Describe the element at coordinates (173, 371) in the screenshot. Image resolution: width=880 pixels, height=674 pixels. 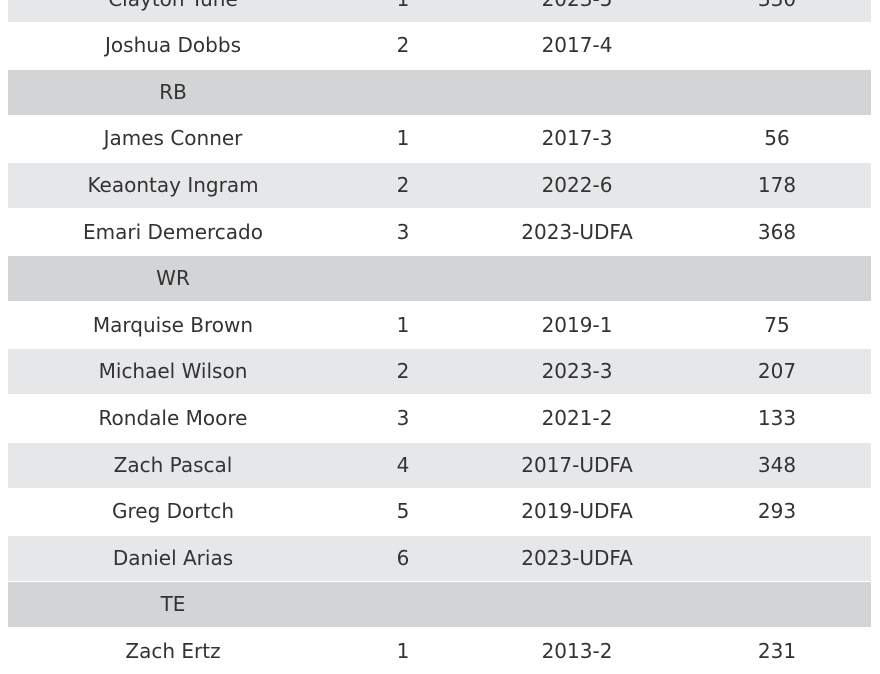
I see `table-cell: Michael Wilson` at that location.